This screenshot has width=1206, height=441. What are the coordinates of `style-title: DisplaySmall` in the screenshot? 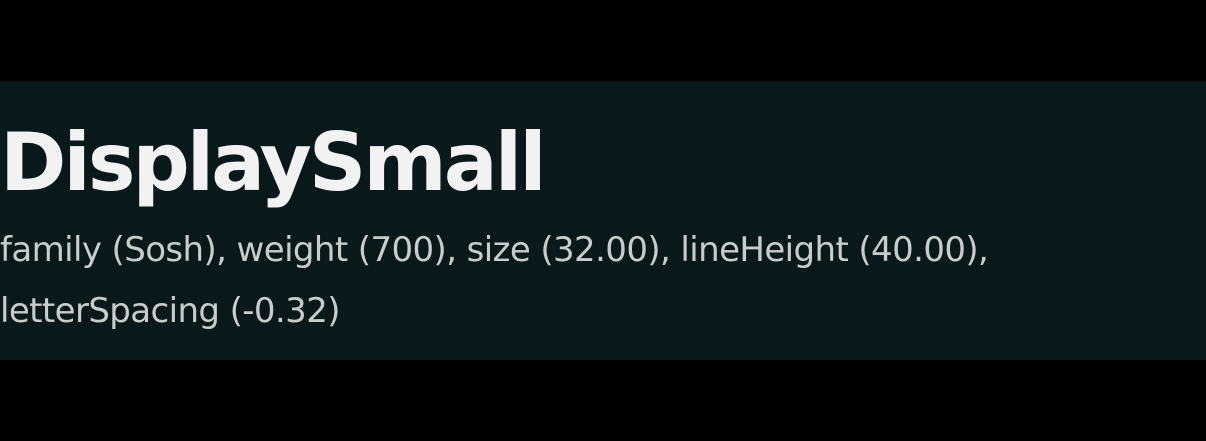 It's located at (273, 162).